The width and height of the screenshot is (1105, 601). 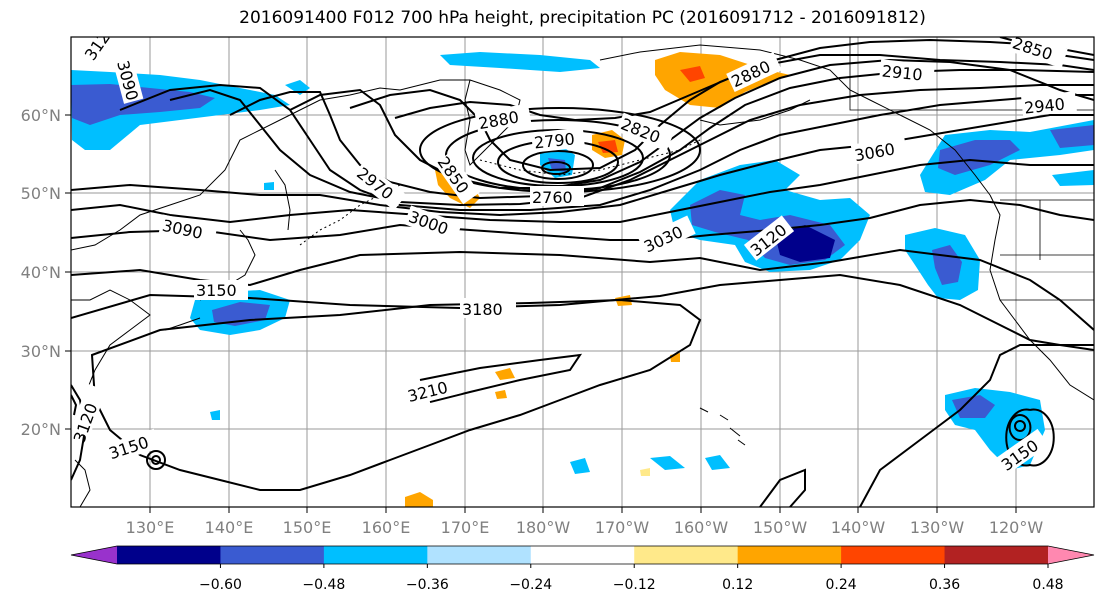 I want to click on lat-label: 50°N, so click(x=41, y=193).